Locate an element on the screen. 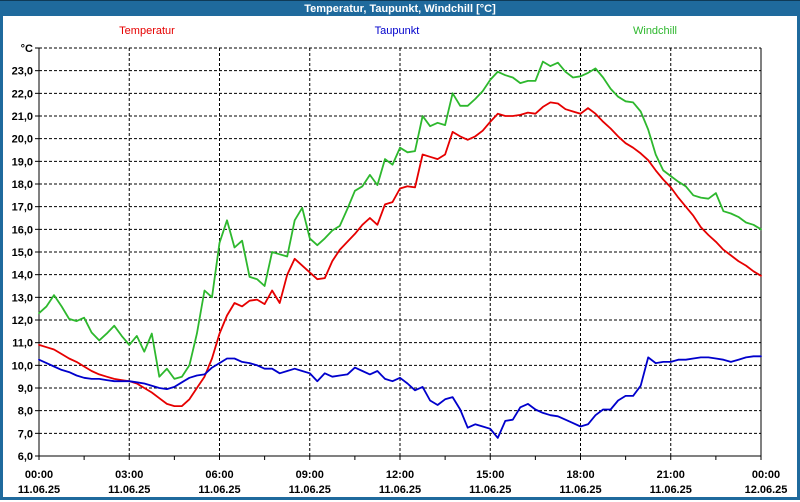 The width and height of the screenshot is (800, 502). y-tick-label: 21,0 is located at coordinates (22, 117).